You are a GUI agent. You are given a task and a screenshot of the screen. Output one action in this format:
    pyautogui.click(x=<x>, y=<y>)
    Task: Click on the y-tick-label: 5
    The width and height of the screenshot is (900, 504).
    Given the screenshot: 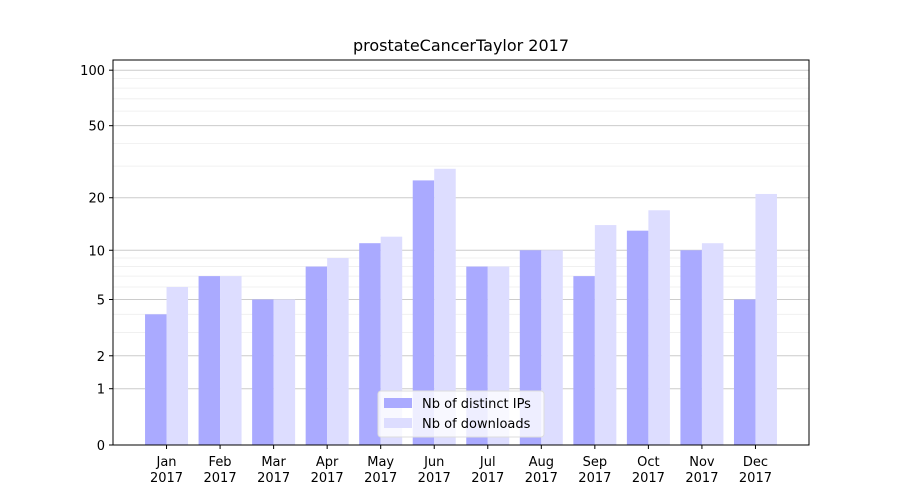 What is the action you would take?
    pyautogui.click(x=101, y=300)
    